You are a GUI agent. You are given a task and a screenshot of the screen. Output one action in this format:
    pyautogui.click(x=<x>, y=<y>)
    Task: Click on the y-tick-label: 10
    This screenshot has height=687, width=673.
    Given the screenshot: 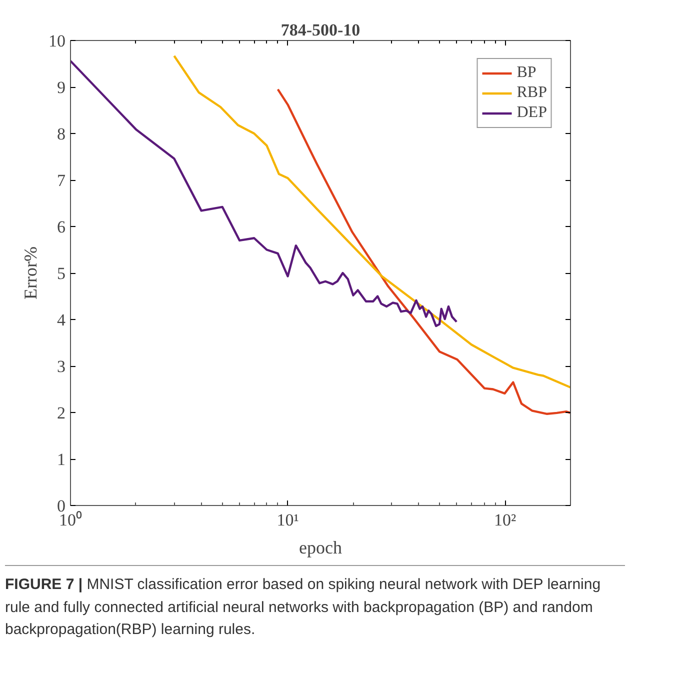 What is the action you would take?
    pyautogui.click(x=57, y=41)
    